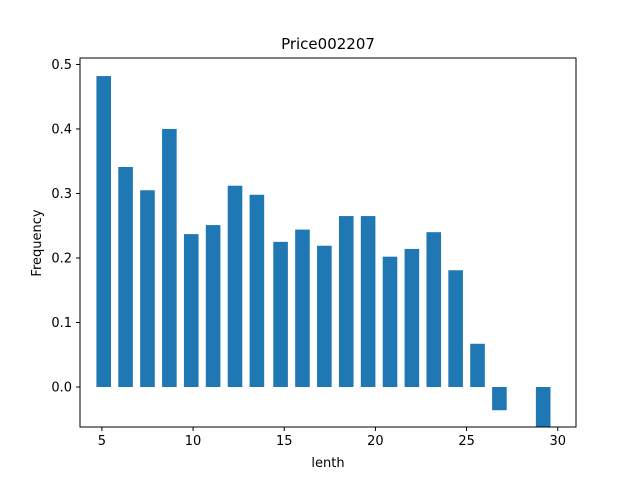  Describe the element at coordinates (37, 242) in the screenshot. I see `y-axis-title: Frequency` at that location.